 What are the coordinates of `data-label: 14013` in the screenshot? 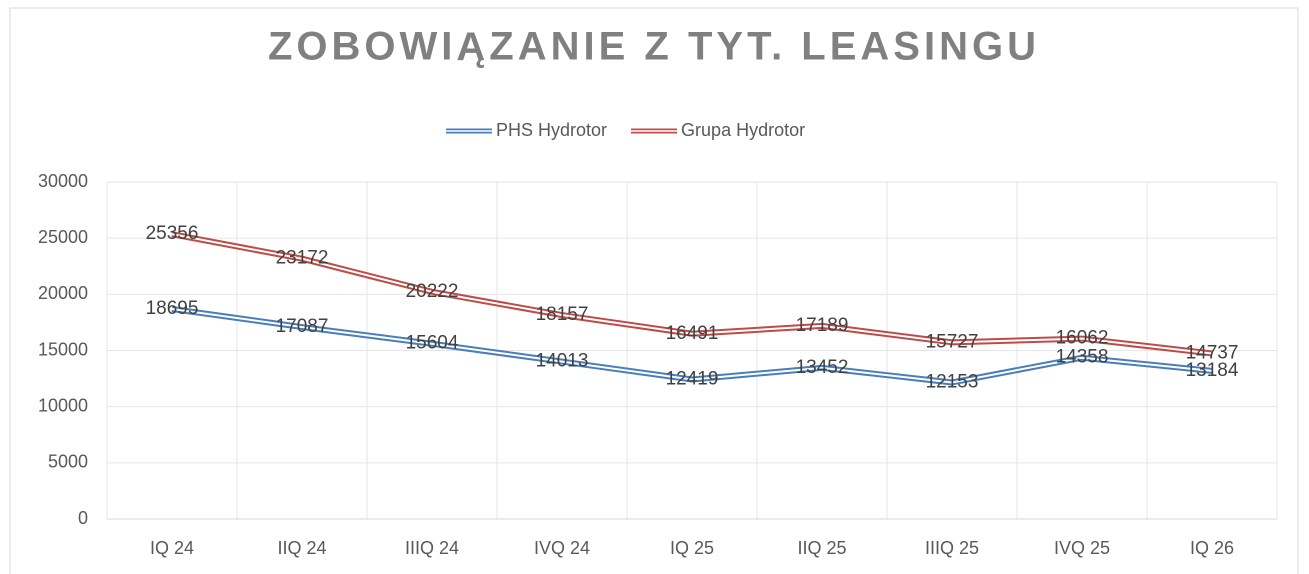 It's located at (562, 361).